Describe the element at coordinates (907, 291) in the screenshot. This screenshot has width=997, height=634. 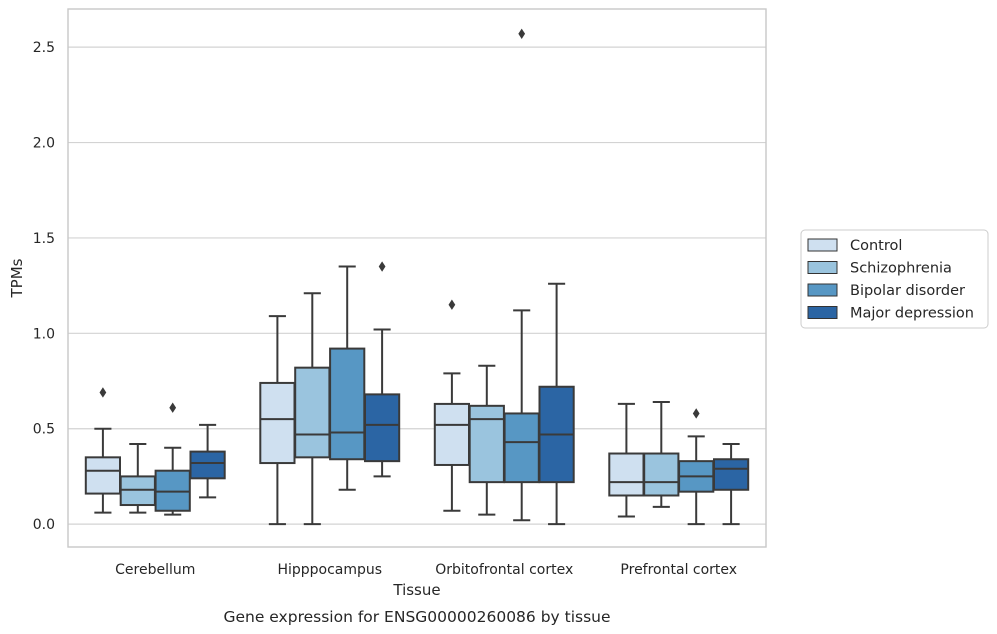
I see `legend-label: Bipolar disorder` at that location.